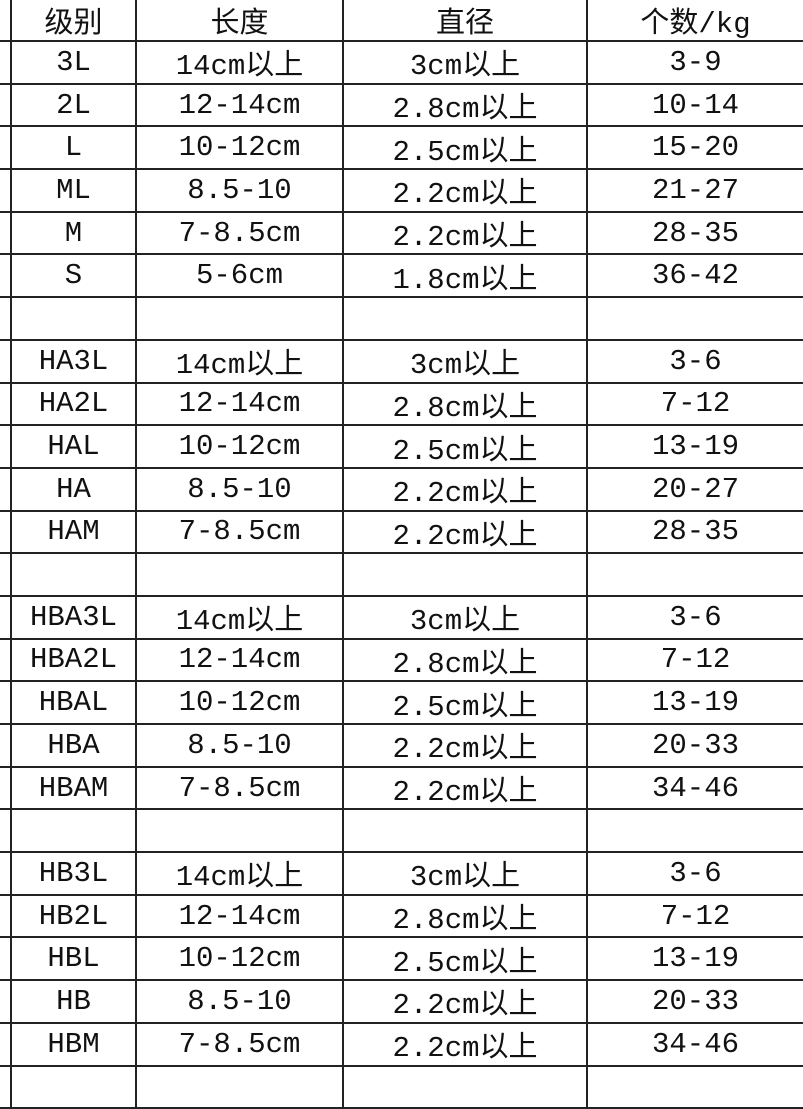 This screenshot has width=803, height=1109. Describe the element at coordinates (695, 147) in the screenshot. I see `cell-count-per-kg: 15-20` at that location.